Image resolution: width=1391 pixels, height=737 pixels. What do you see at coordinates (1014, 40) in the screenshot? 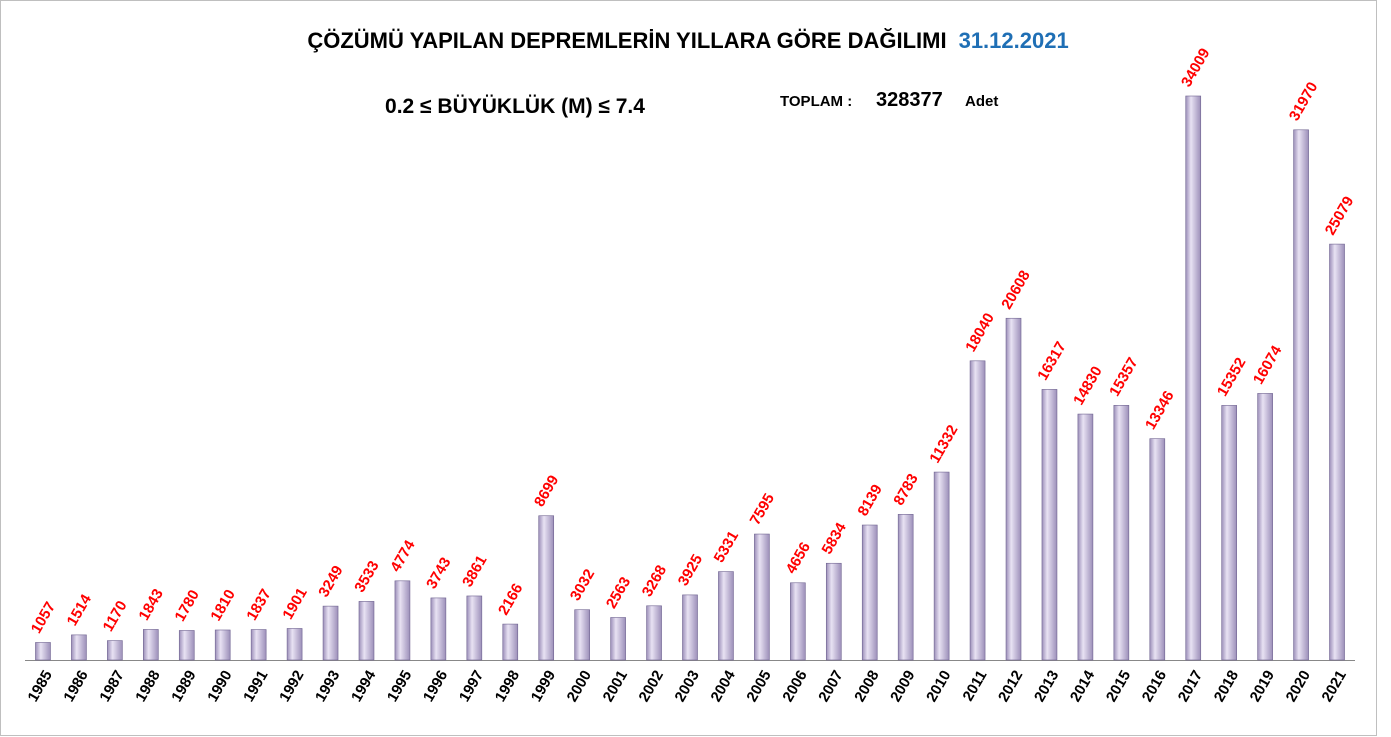
I see `chart-date: 31.12.2021` at bounding box center [1014, 40].